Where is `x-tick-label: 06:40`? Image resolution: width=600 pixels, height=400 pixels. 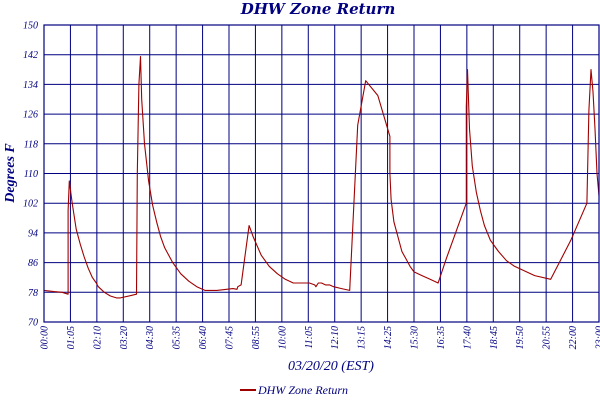 x-tick-label: 06:40 is located at coordinates (203, 337).